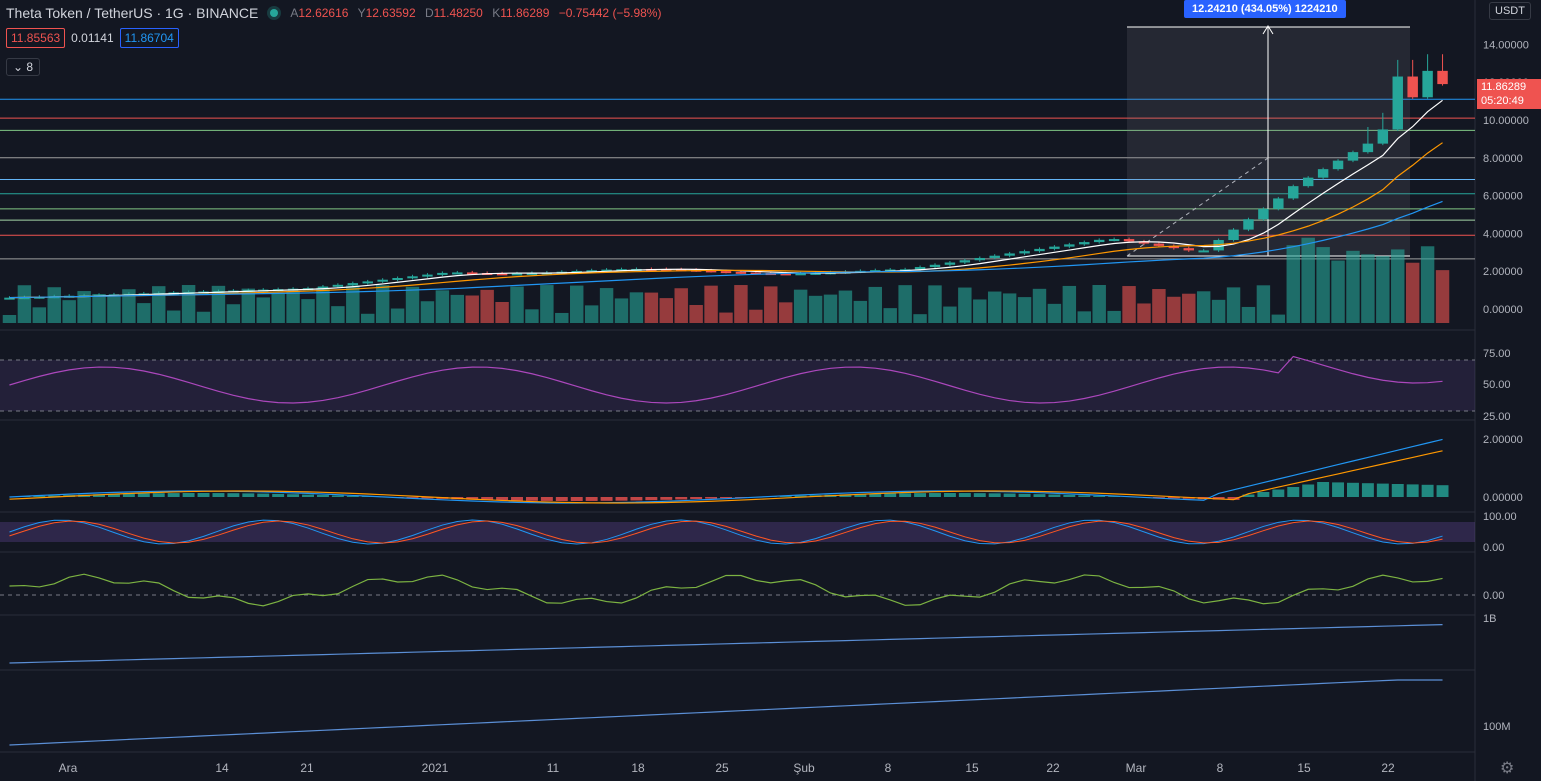 The height and width of the screenshot is (781, 1541). What do you see at coordinates (149, 38) in the screenshot?
I see `buy-button: 11.86704` at bounding box center [149, 38].